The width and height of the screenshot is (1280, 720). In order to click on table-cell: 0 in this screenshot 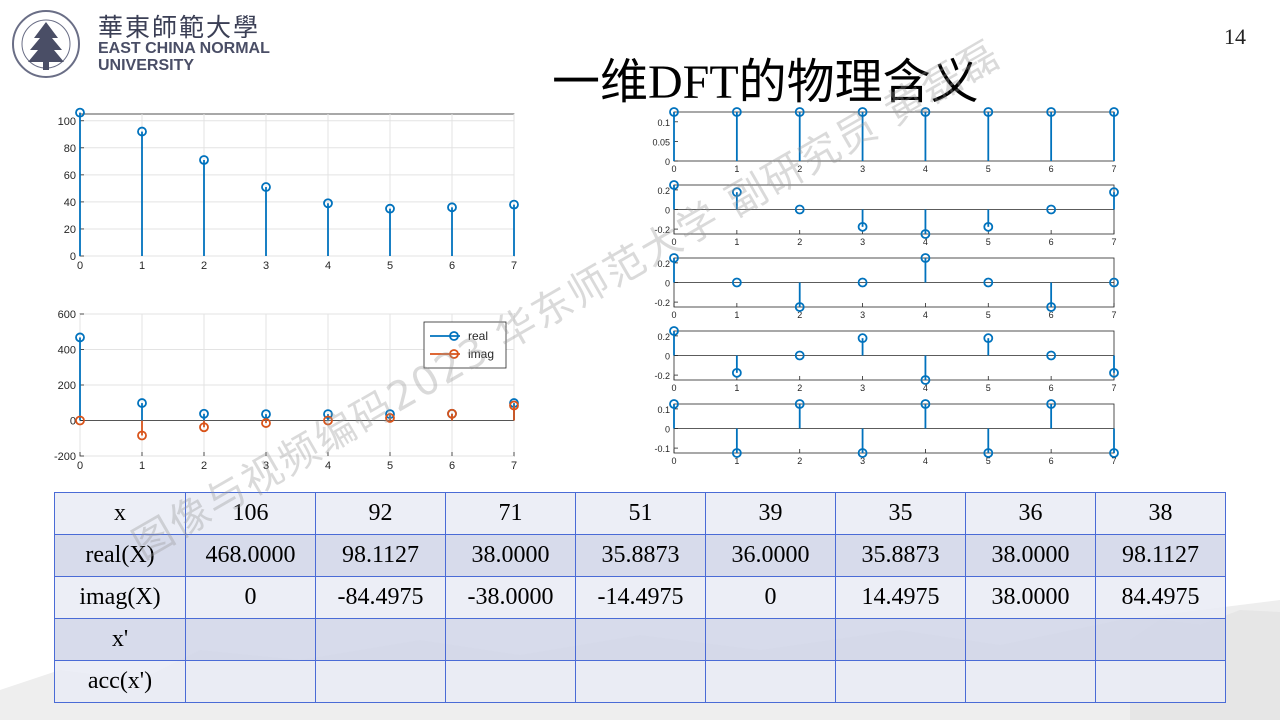, I will do `click(770, 597)`.